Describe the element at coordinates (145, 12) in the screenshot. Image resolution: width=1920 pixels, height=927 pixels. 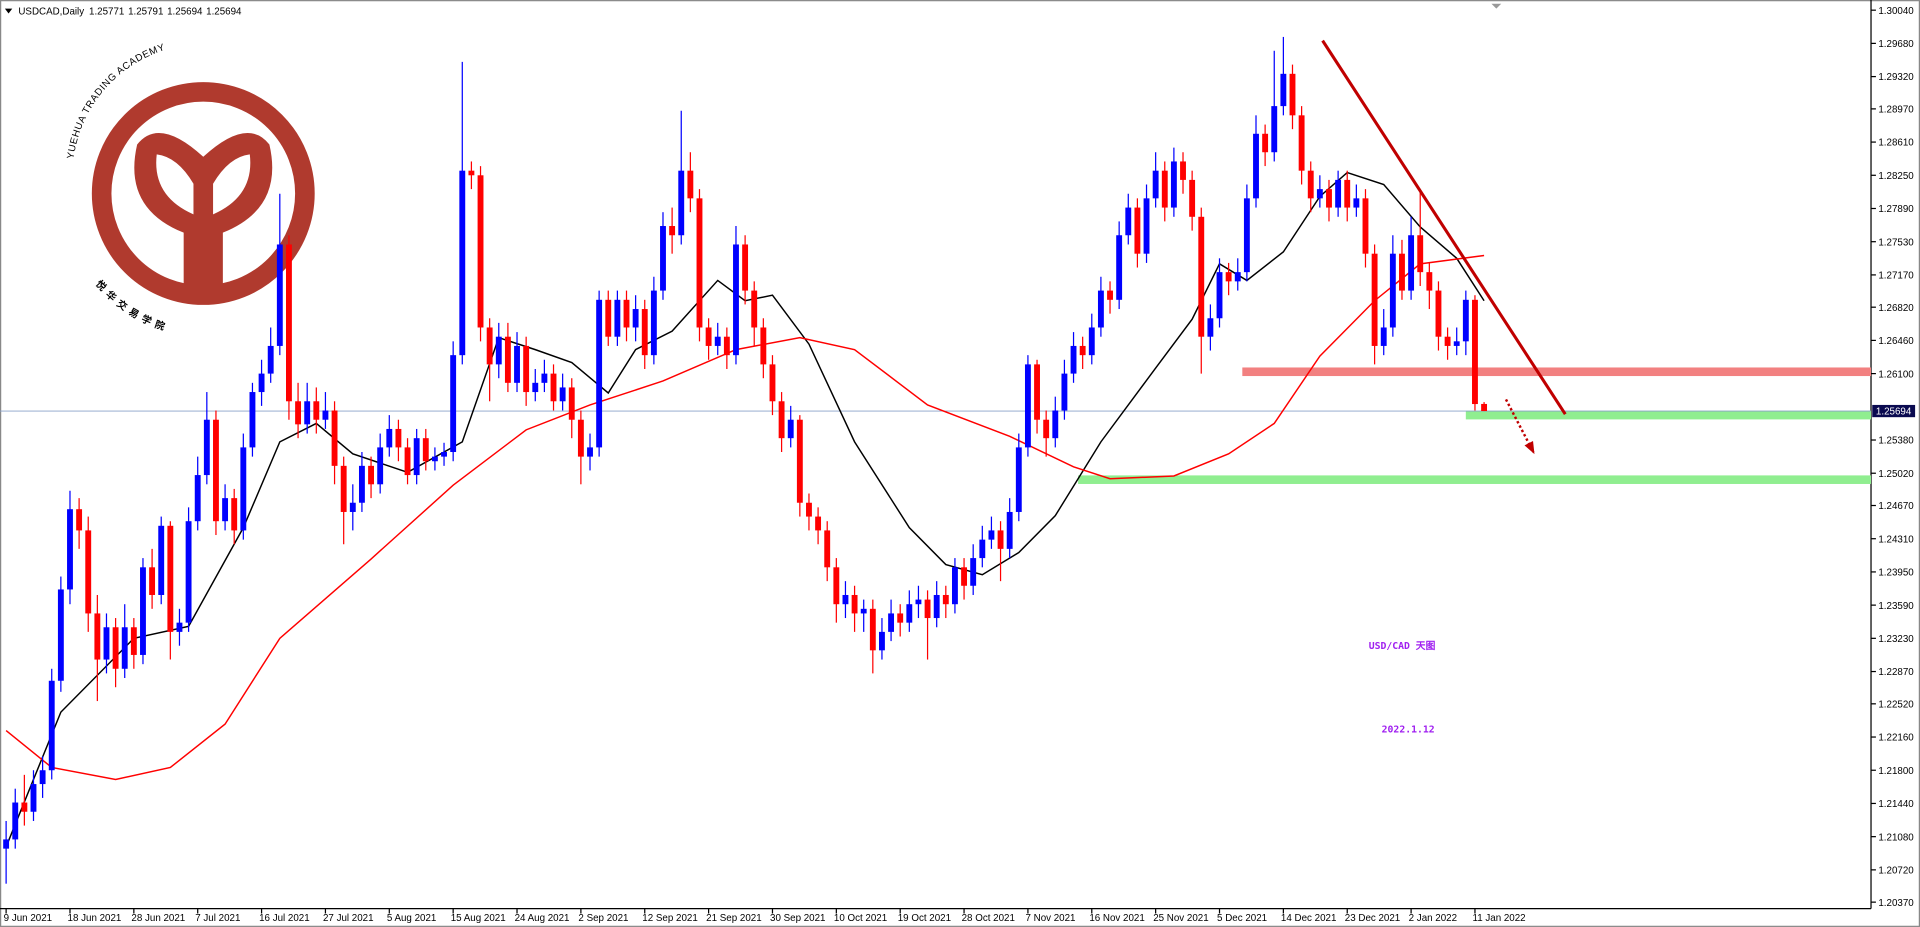
I see `header-high: 1.25791` at that location.